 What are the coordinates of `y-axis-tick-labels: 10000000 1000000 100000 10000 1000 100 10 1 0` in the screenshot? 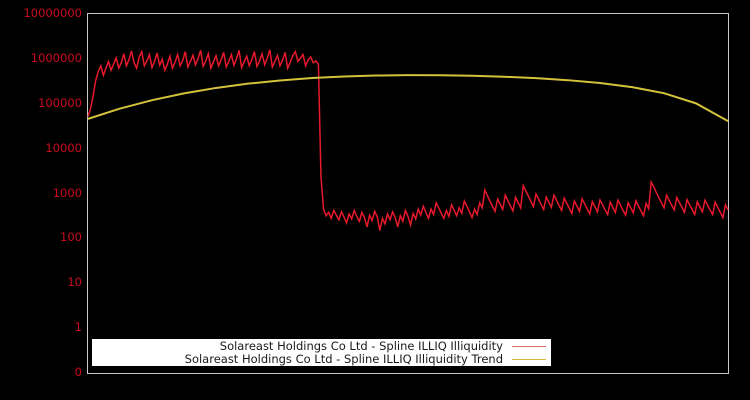 It's located at (41, 200).